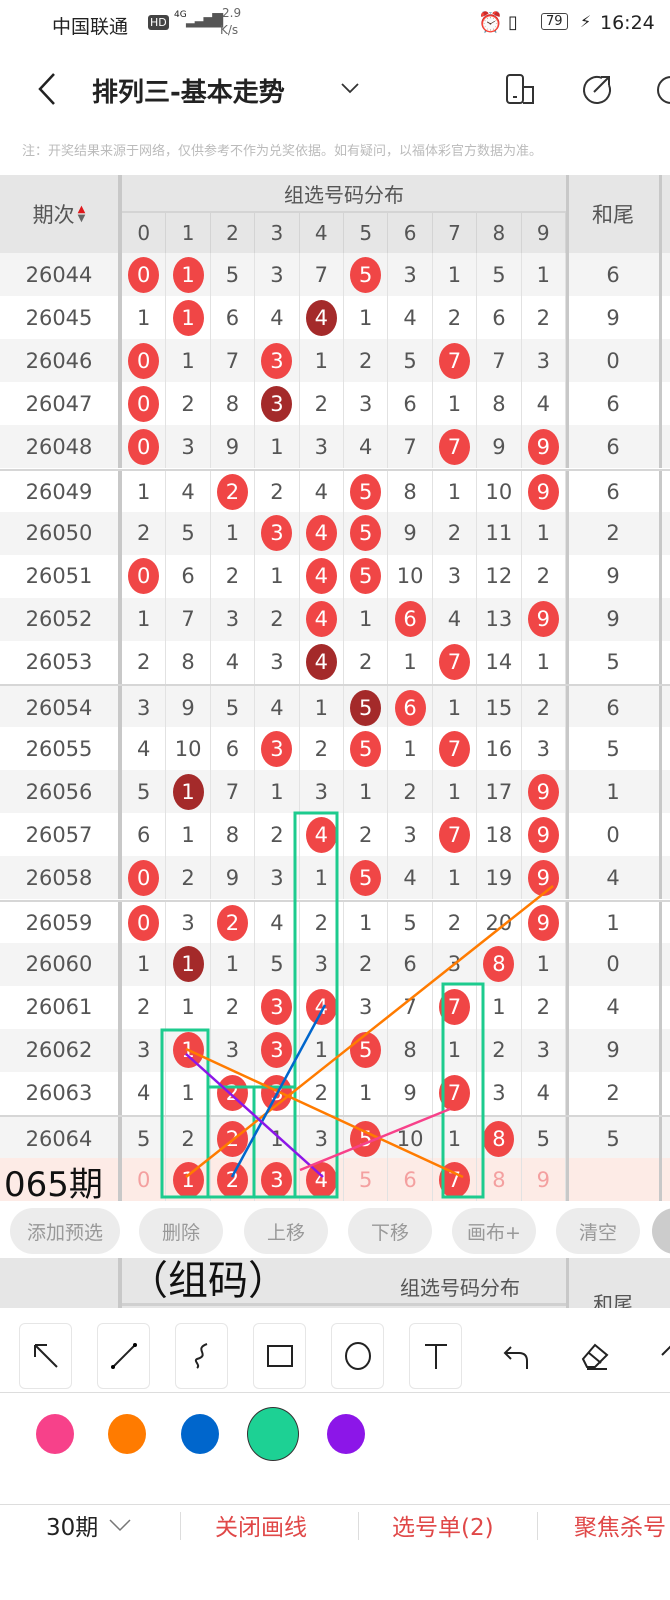  What do you see at coordinates (350, 88) in the screenshot?
I see `chevron-down-icon` at bounding box center [350, 88].